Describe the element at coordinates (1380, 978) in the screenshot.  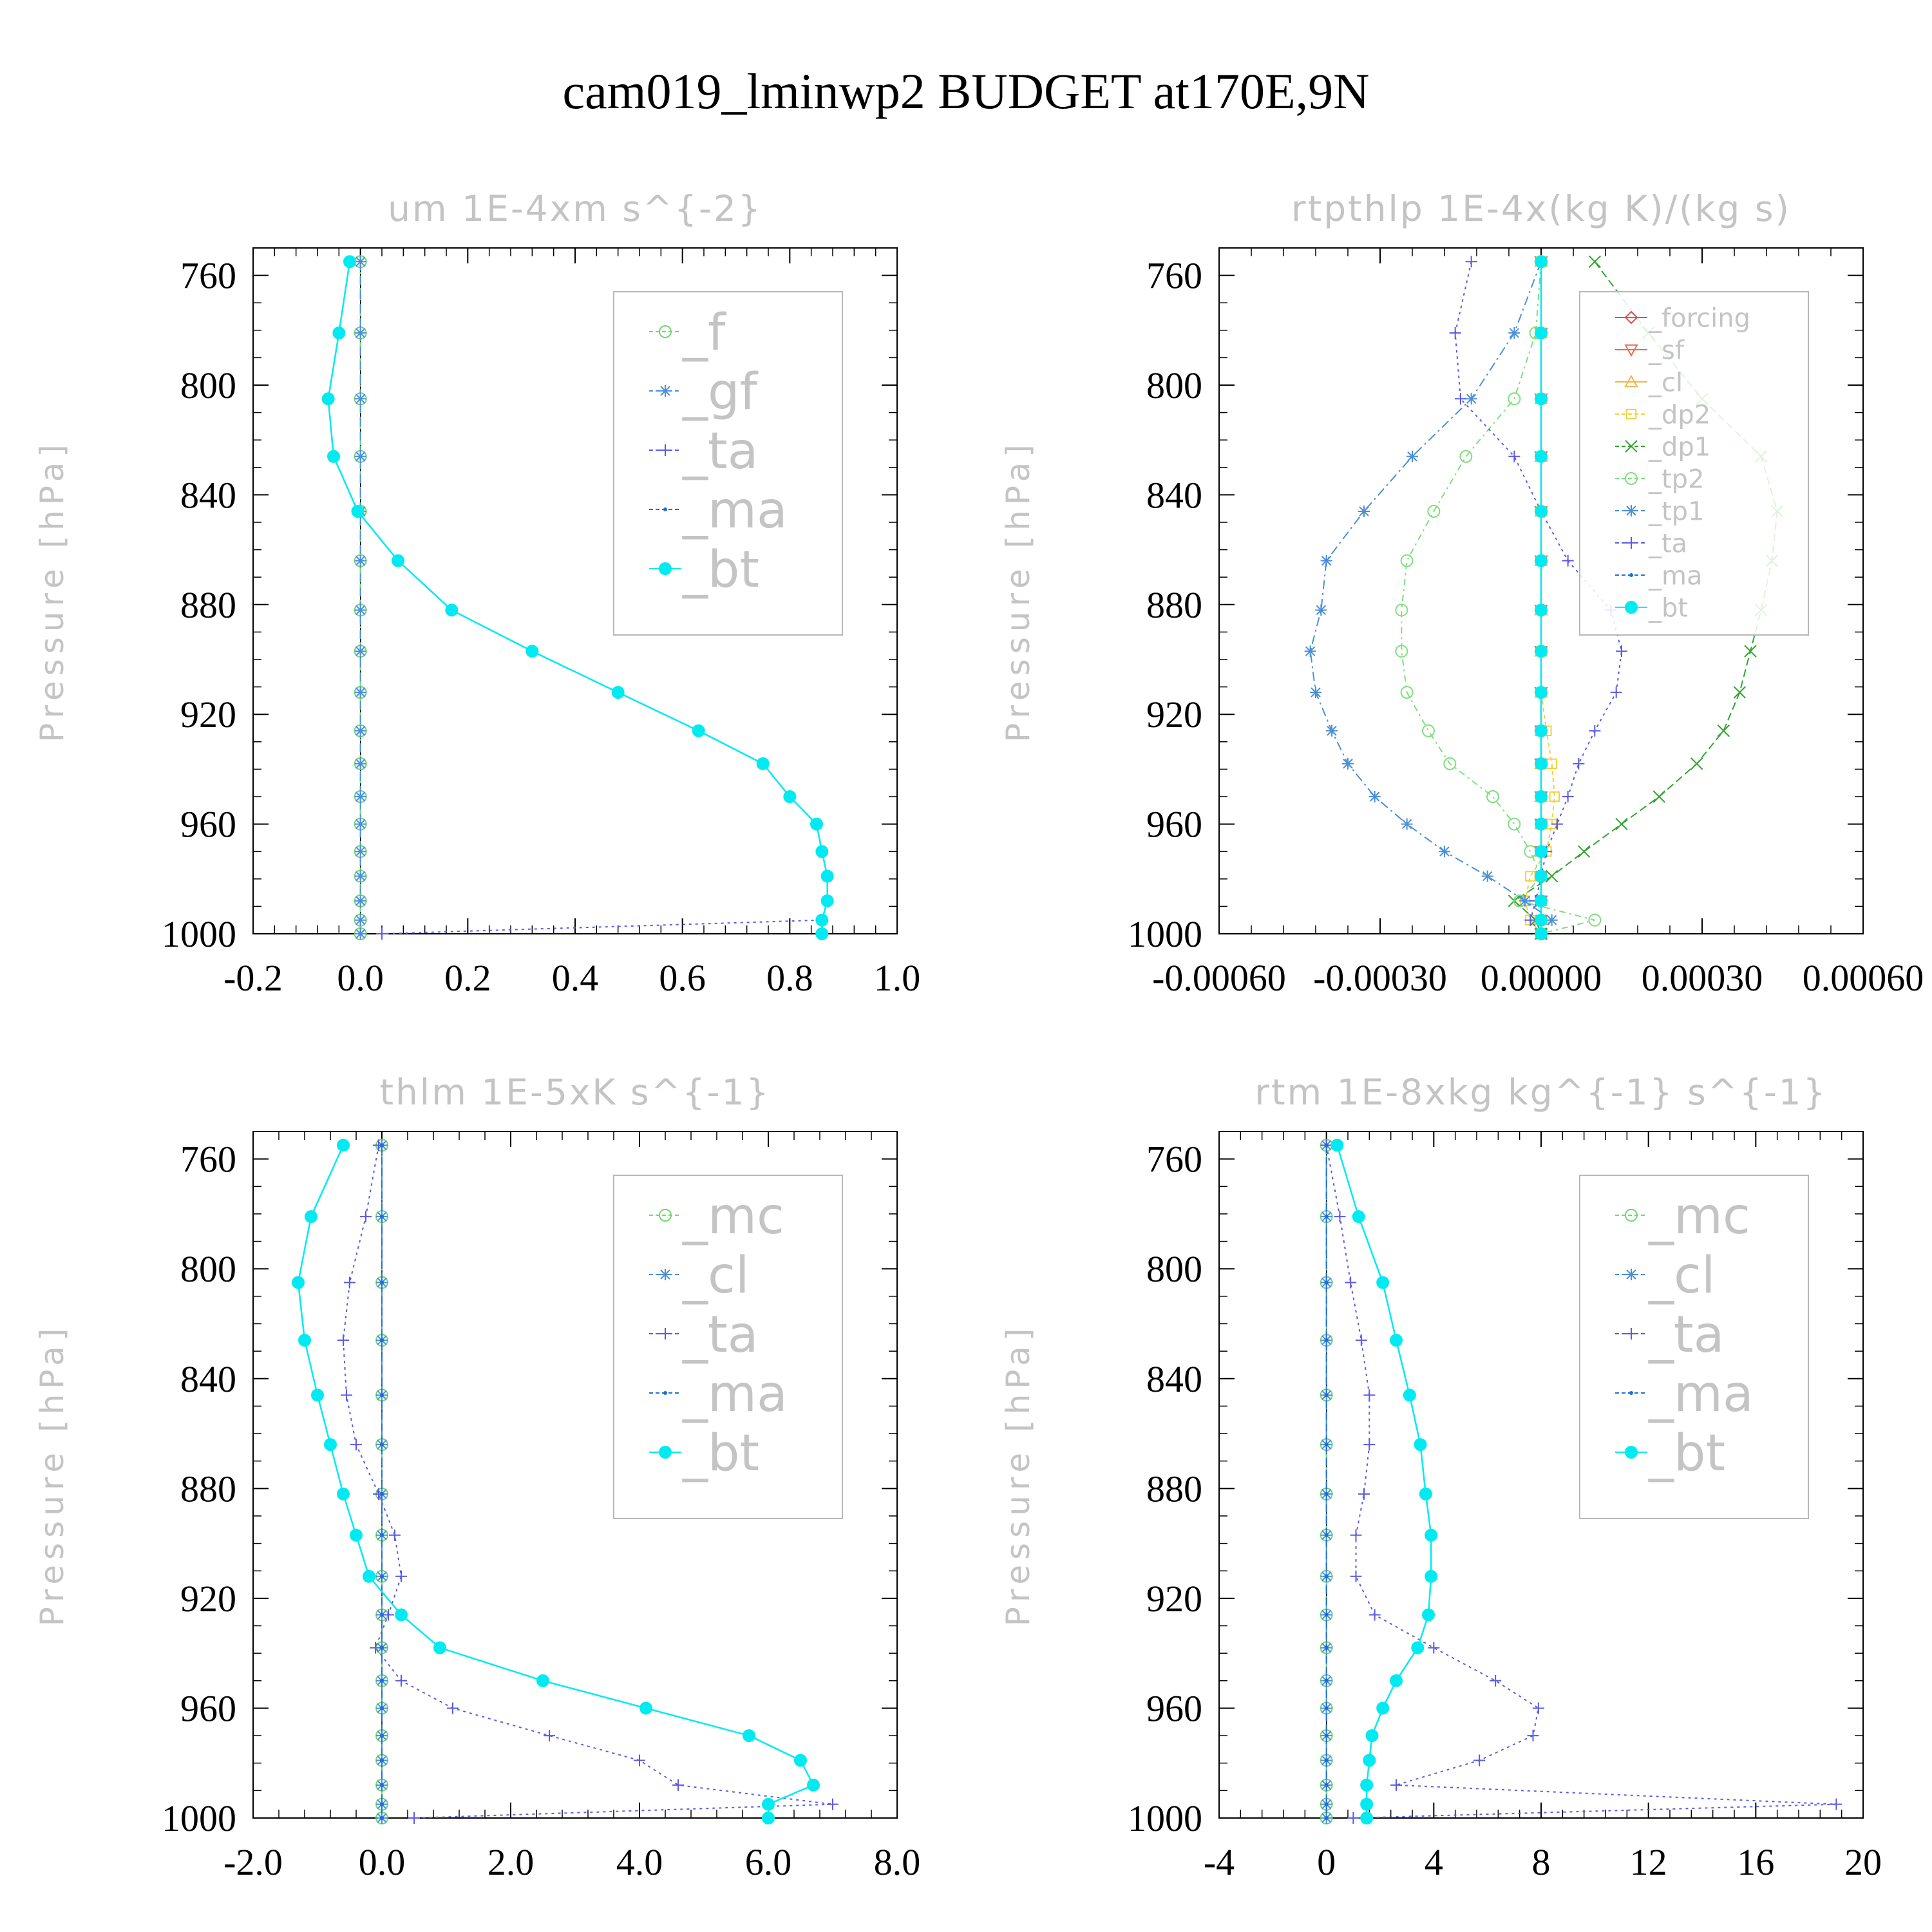
I see `panel2-x-tick-label: -0.00030` at that location.